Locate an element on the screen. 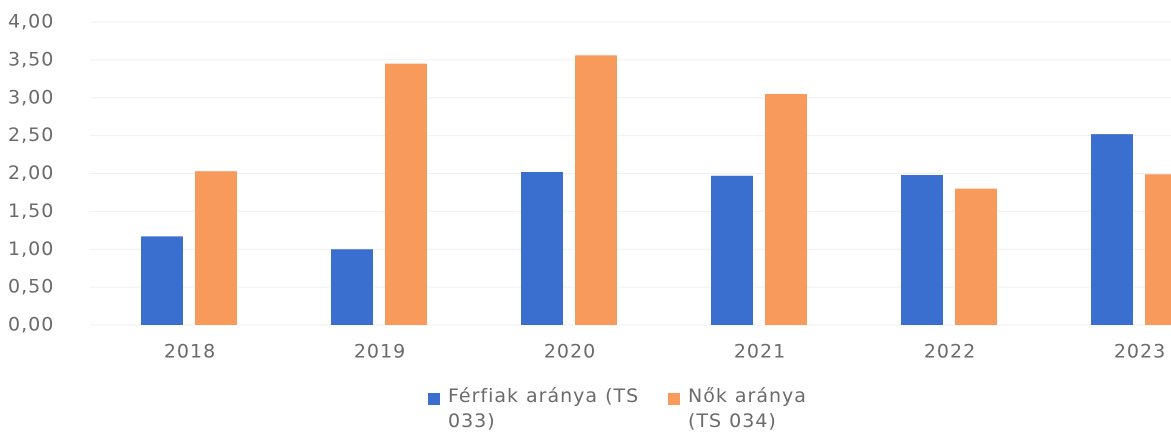 The height and width of the screenshot is (439, 1171). legend-label: Nők aránya (TS 034) is located at coordinates (747, 408).